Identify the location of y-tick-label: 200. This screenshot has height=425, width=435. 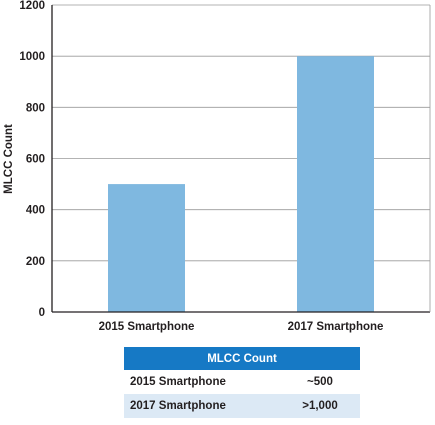
(35, 262).